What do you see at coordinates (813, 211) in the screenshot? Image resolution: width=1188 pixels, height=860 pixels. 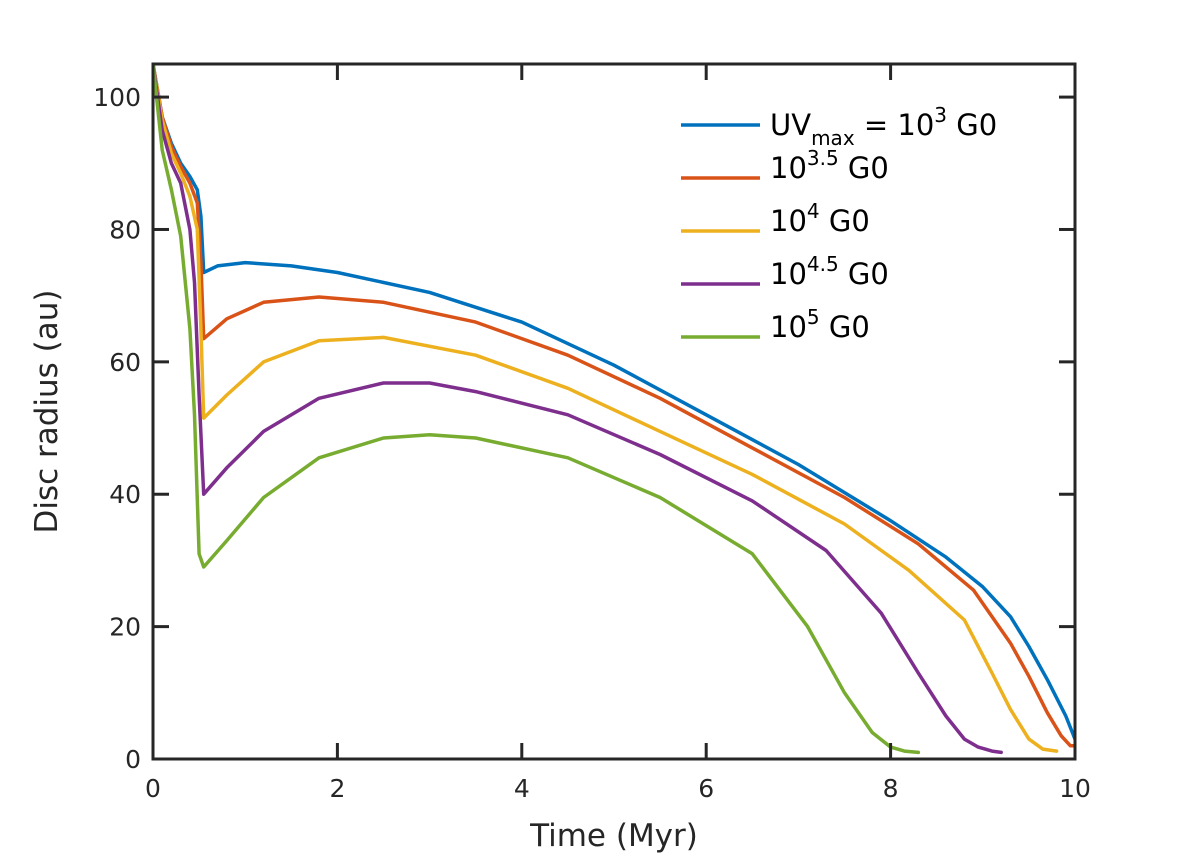 I see `legend-sup: 4` at bounding box center [813, 211].